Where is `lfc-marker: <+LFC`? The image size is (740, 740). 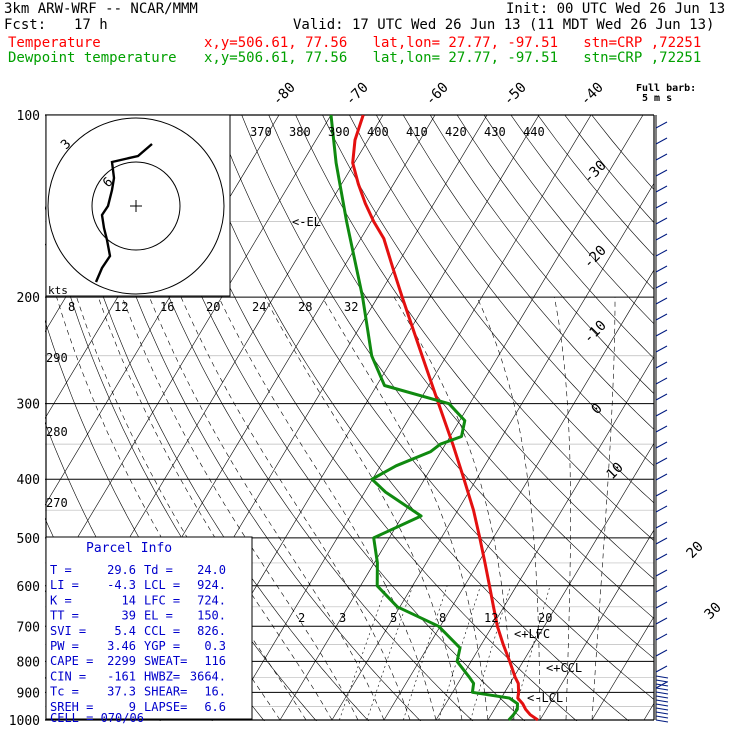
lfc-marker: <+LFC is located at coordinates (532, 634).